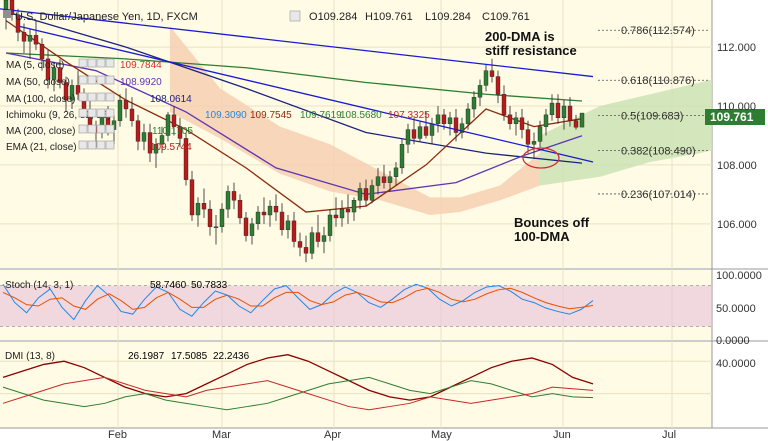 This screenshot has height=441, width=768. I want to click on month-label: May, so click(441, 435).